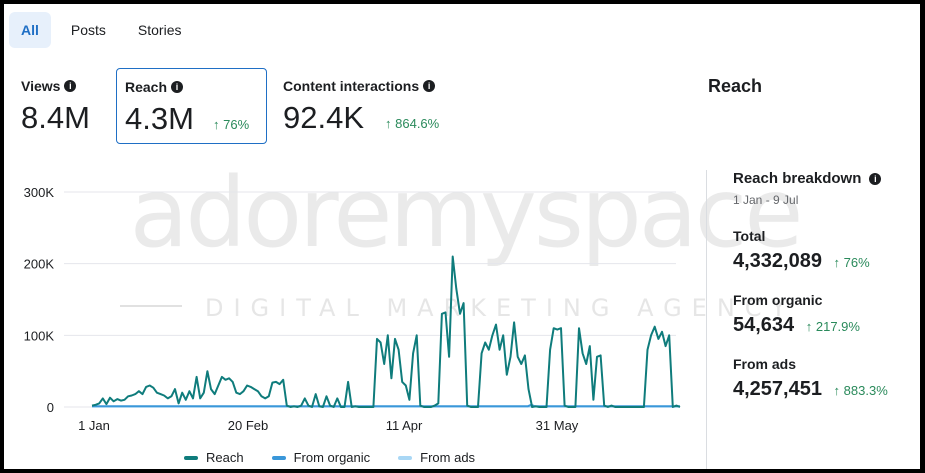  I want to click on breakdown-organic: From organic 54,634 ↑ 217.9%, so click(796, 314).